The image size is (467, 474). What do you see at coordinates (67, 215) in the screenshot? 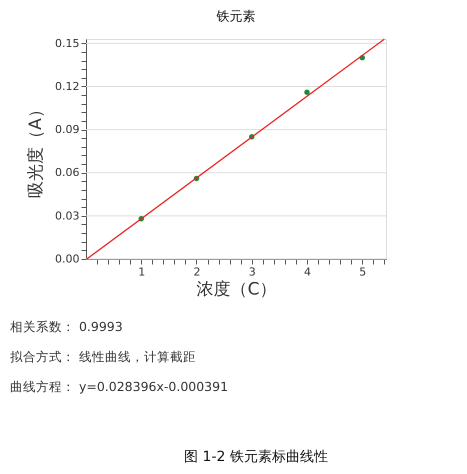
I see `y-tick-label: 0.03` at bounding box center [67, 215].